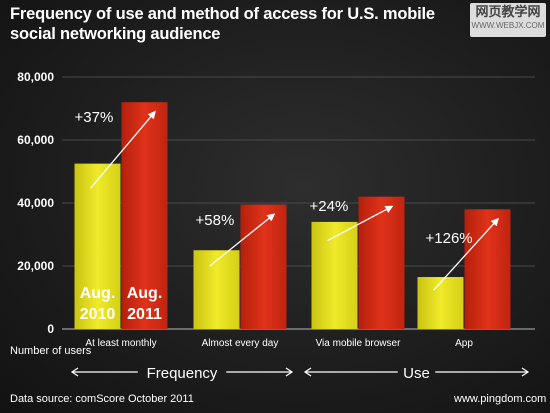 The image size is (550, 413). I want to click on use-bracket-left-arrow, so click(307, 372).